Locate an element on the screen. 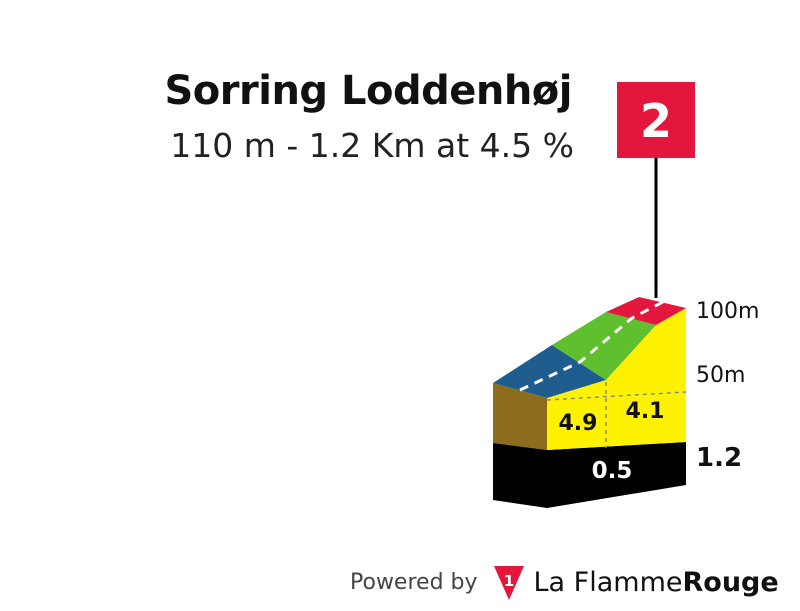 The width and height of the screenshot is (800, 611). road-centre-line is located at coordinates (591, 346).